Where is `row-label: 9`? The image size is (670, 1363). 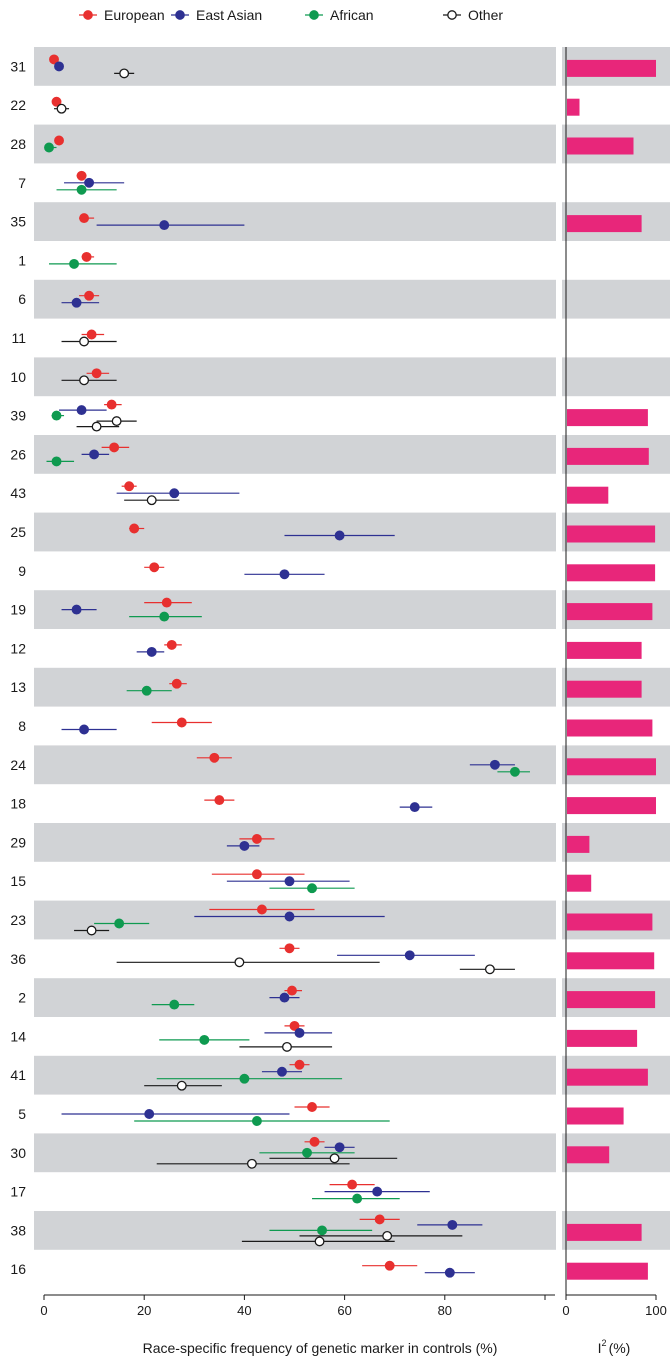
row-label: 9 is located at coordinates (22, 571).